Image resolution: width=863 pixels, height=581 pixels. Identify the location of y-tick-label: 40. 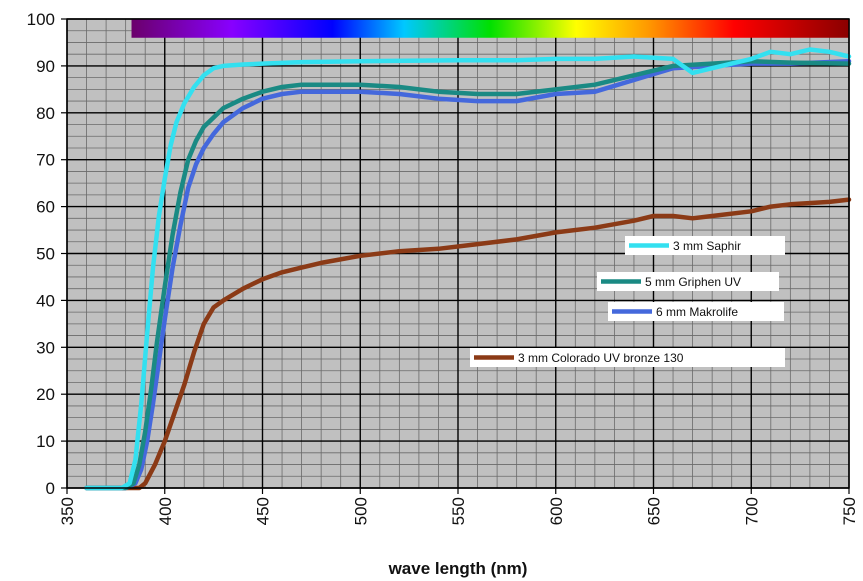
(45, 300).